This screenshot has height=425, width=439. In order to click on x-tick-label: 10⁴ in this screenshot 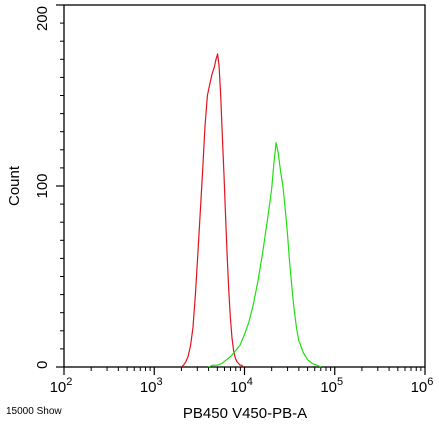, I will do `click(241, 386)`.